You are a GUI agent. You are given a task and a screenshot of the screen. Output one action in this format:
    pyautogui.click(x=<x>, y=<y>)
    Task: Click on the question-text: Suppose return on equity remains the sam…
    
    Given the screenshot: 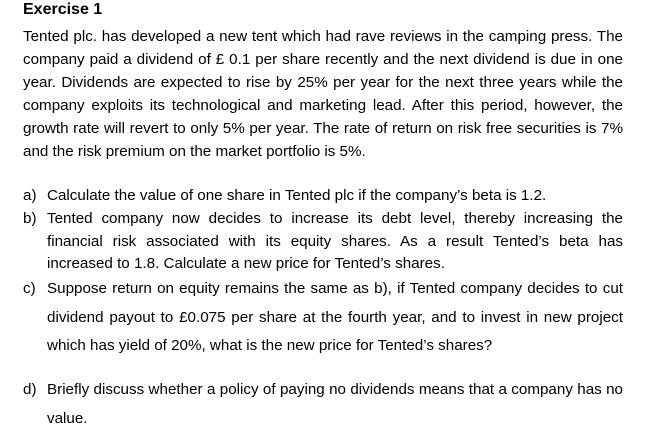 What is the action you would take?
    pyautogui.click(x=335, y=317)
    